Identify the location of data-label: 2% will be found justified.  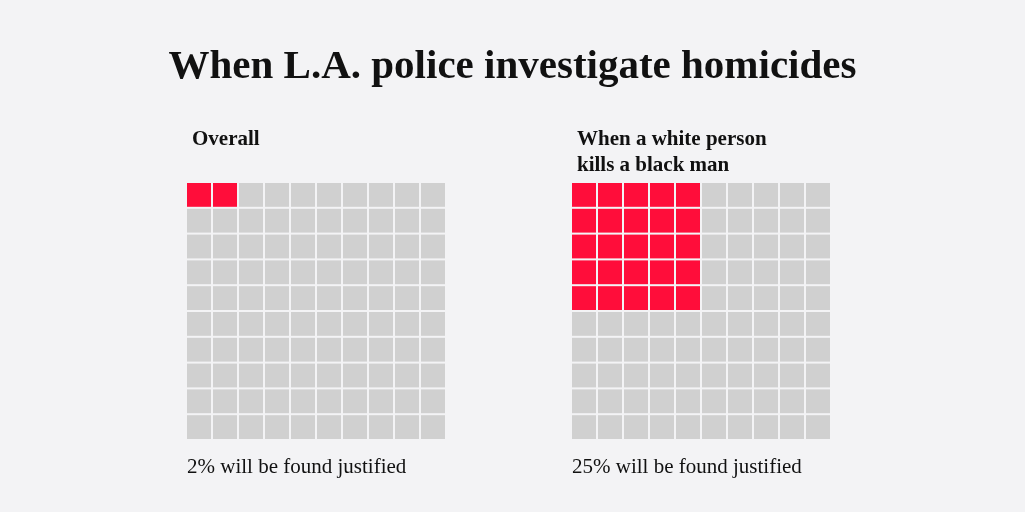
(297, 465).